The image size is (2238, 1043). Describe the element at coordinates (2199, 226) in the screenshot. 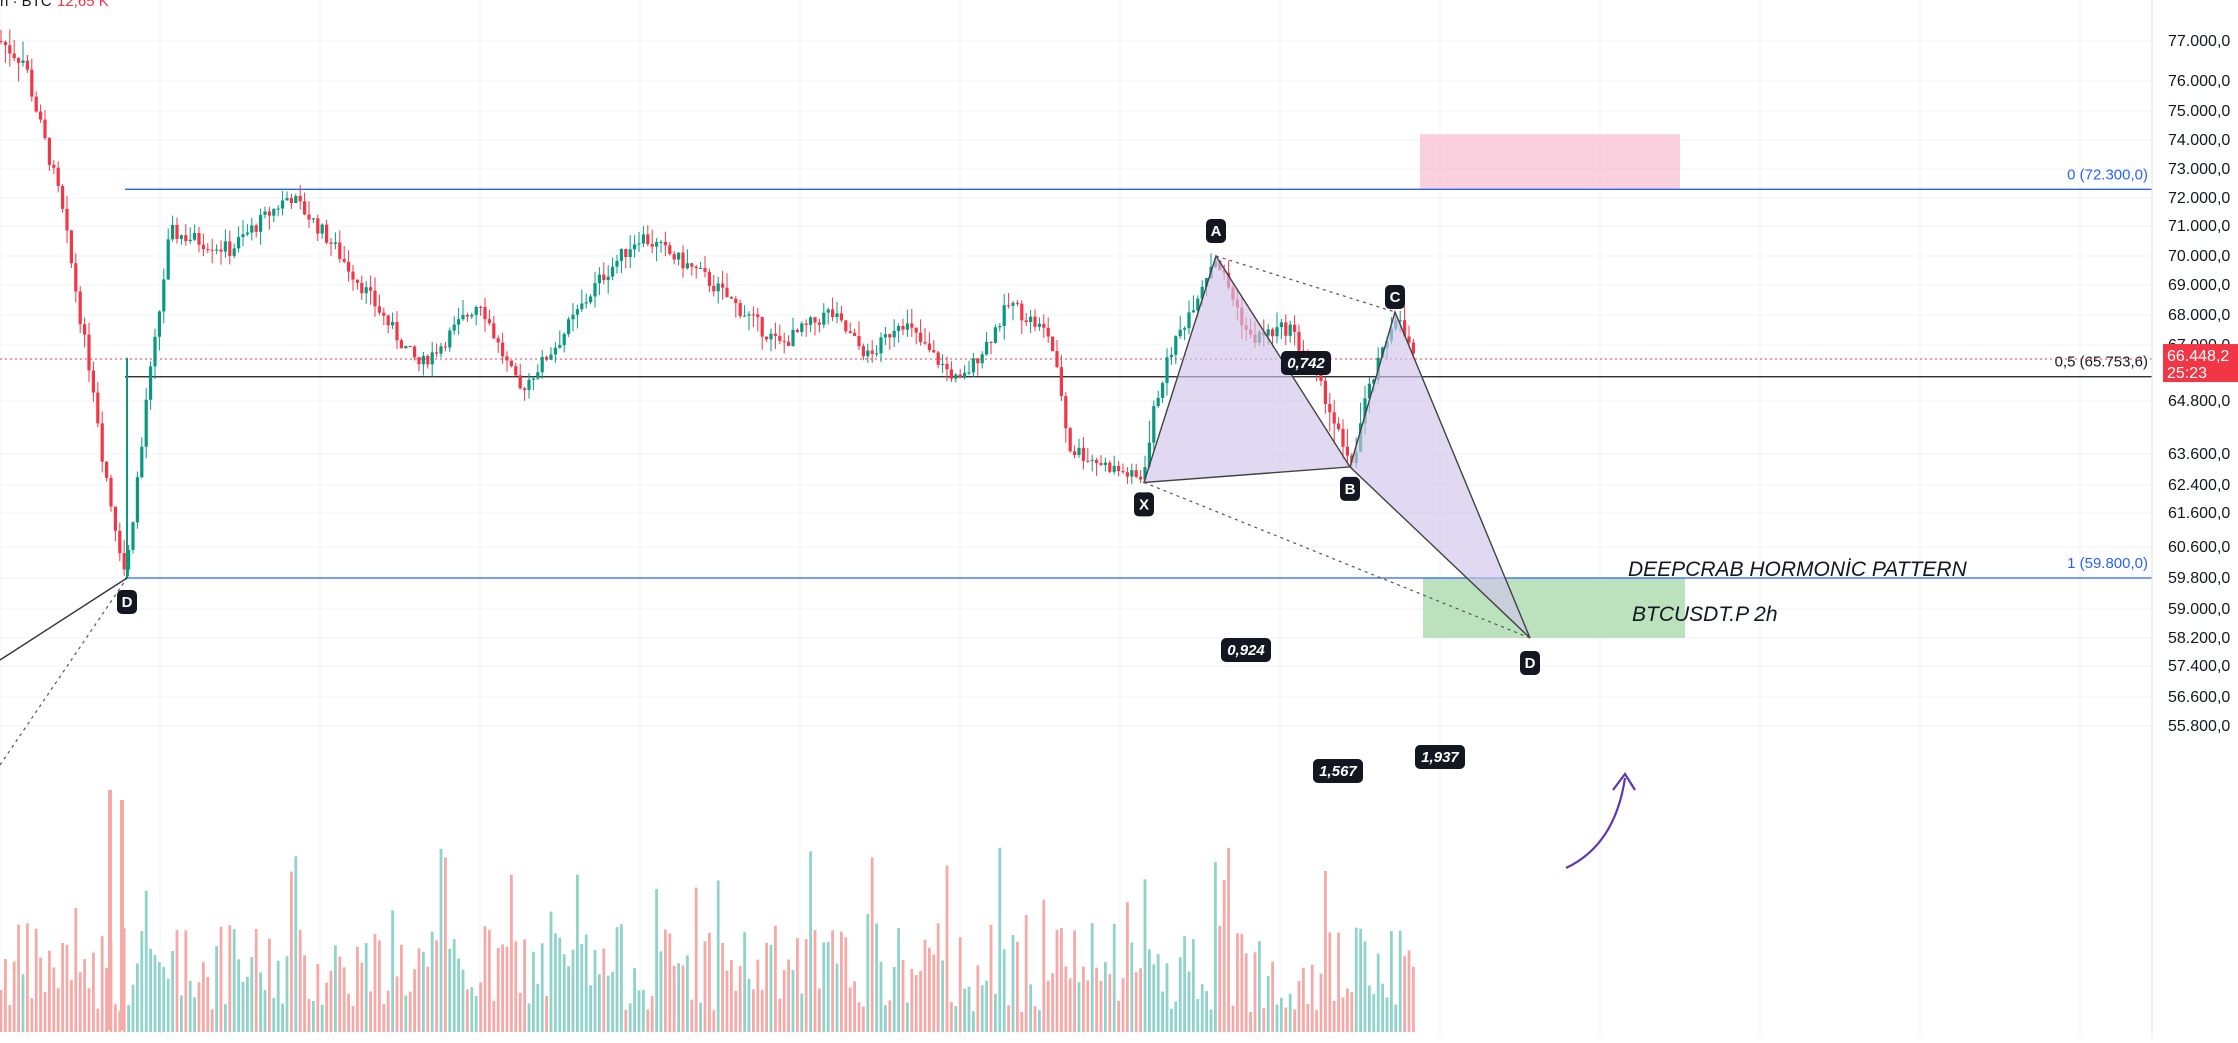

I see `price-tick-label: 71.000,0` at that location.